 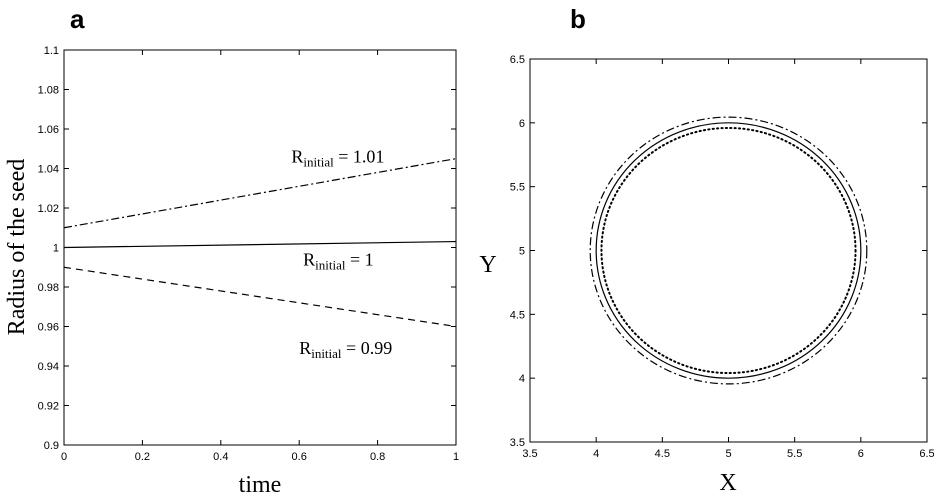 What do you see at coordinates (64, 457) in the screenshot?
I see `x-tick-label: 0` at bounding box center [64, 457].